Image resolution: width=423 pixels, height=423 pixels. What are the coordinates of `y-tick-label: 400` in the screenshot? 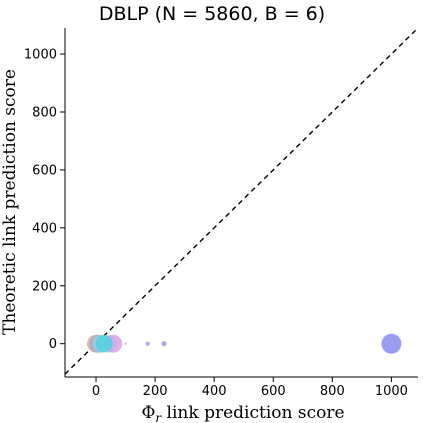 It's located at (44, 228).